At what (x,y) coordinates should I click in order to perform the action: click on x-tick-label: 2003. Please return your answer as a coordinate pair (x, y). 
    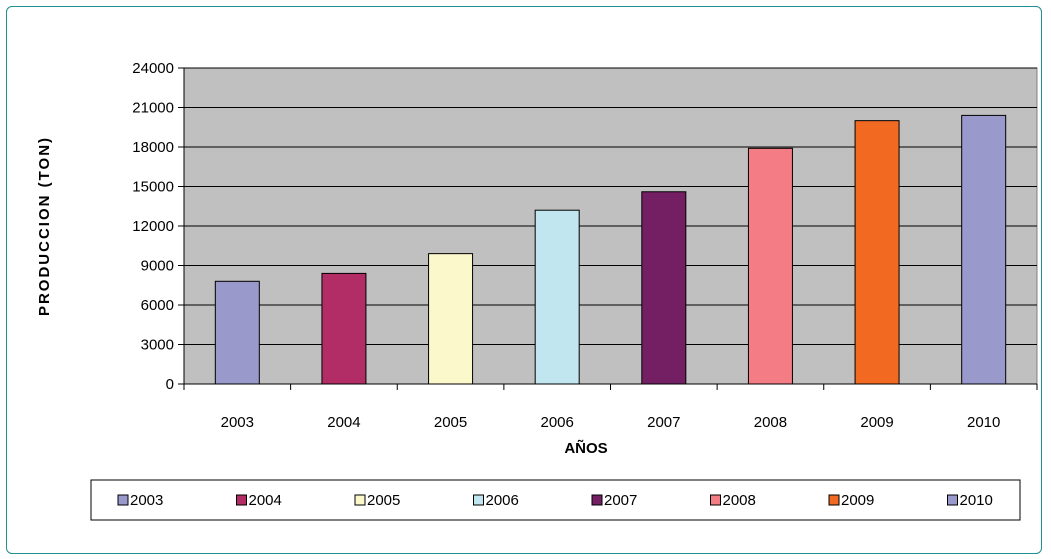
    Looking at the image, I should click on (237, 422).